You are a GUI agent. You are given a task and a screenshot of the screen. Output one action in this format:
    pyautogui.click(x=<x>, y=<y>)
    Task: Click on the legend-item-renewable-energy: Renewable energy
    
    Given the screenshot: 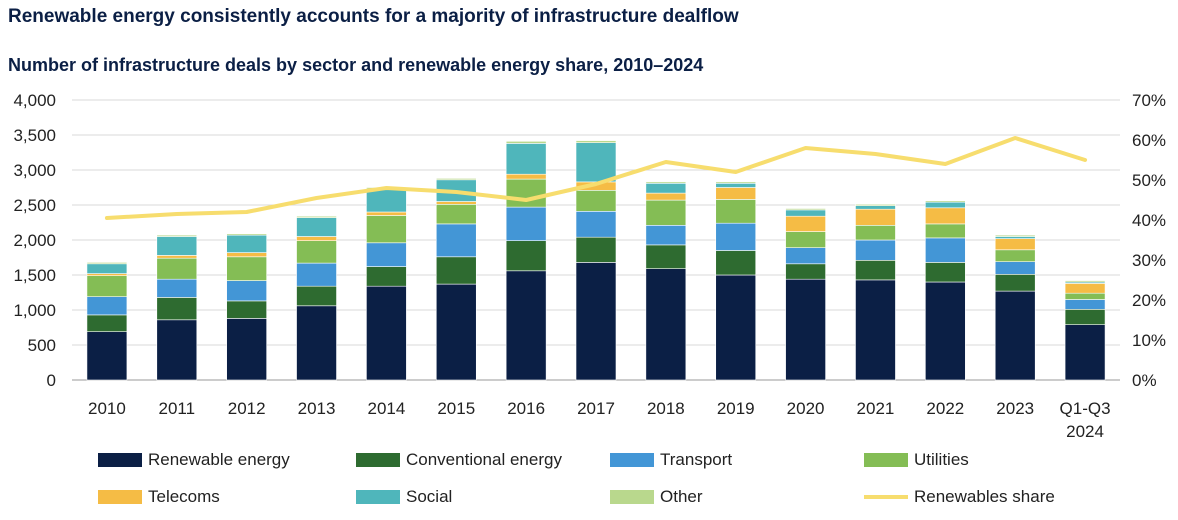 What is the action you would take?
    pyautogui.click(x=194, y=460)
    